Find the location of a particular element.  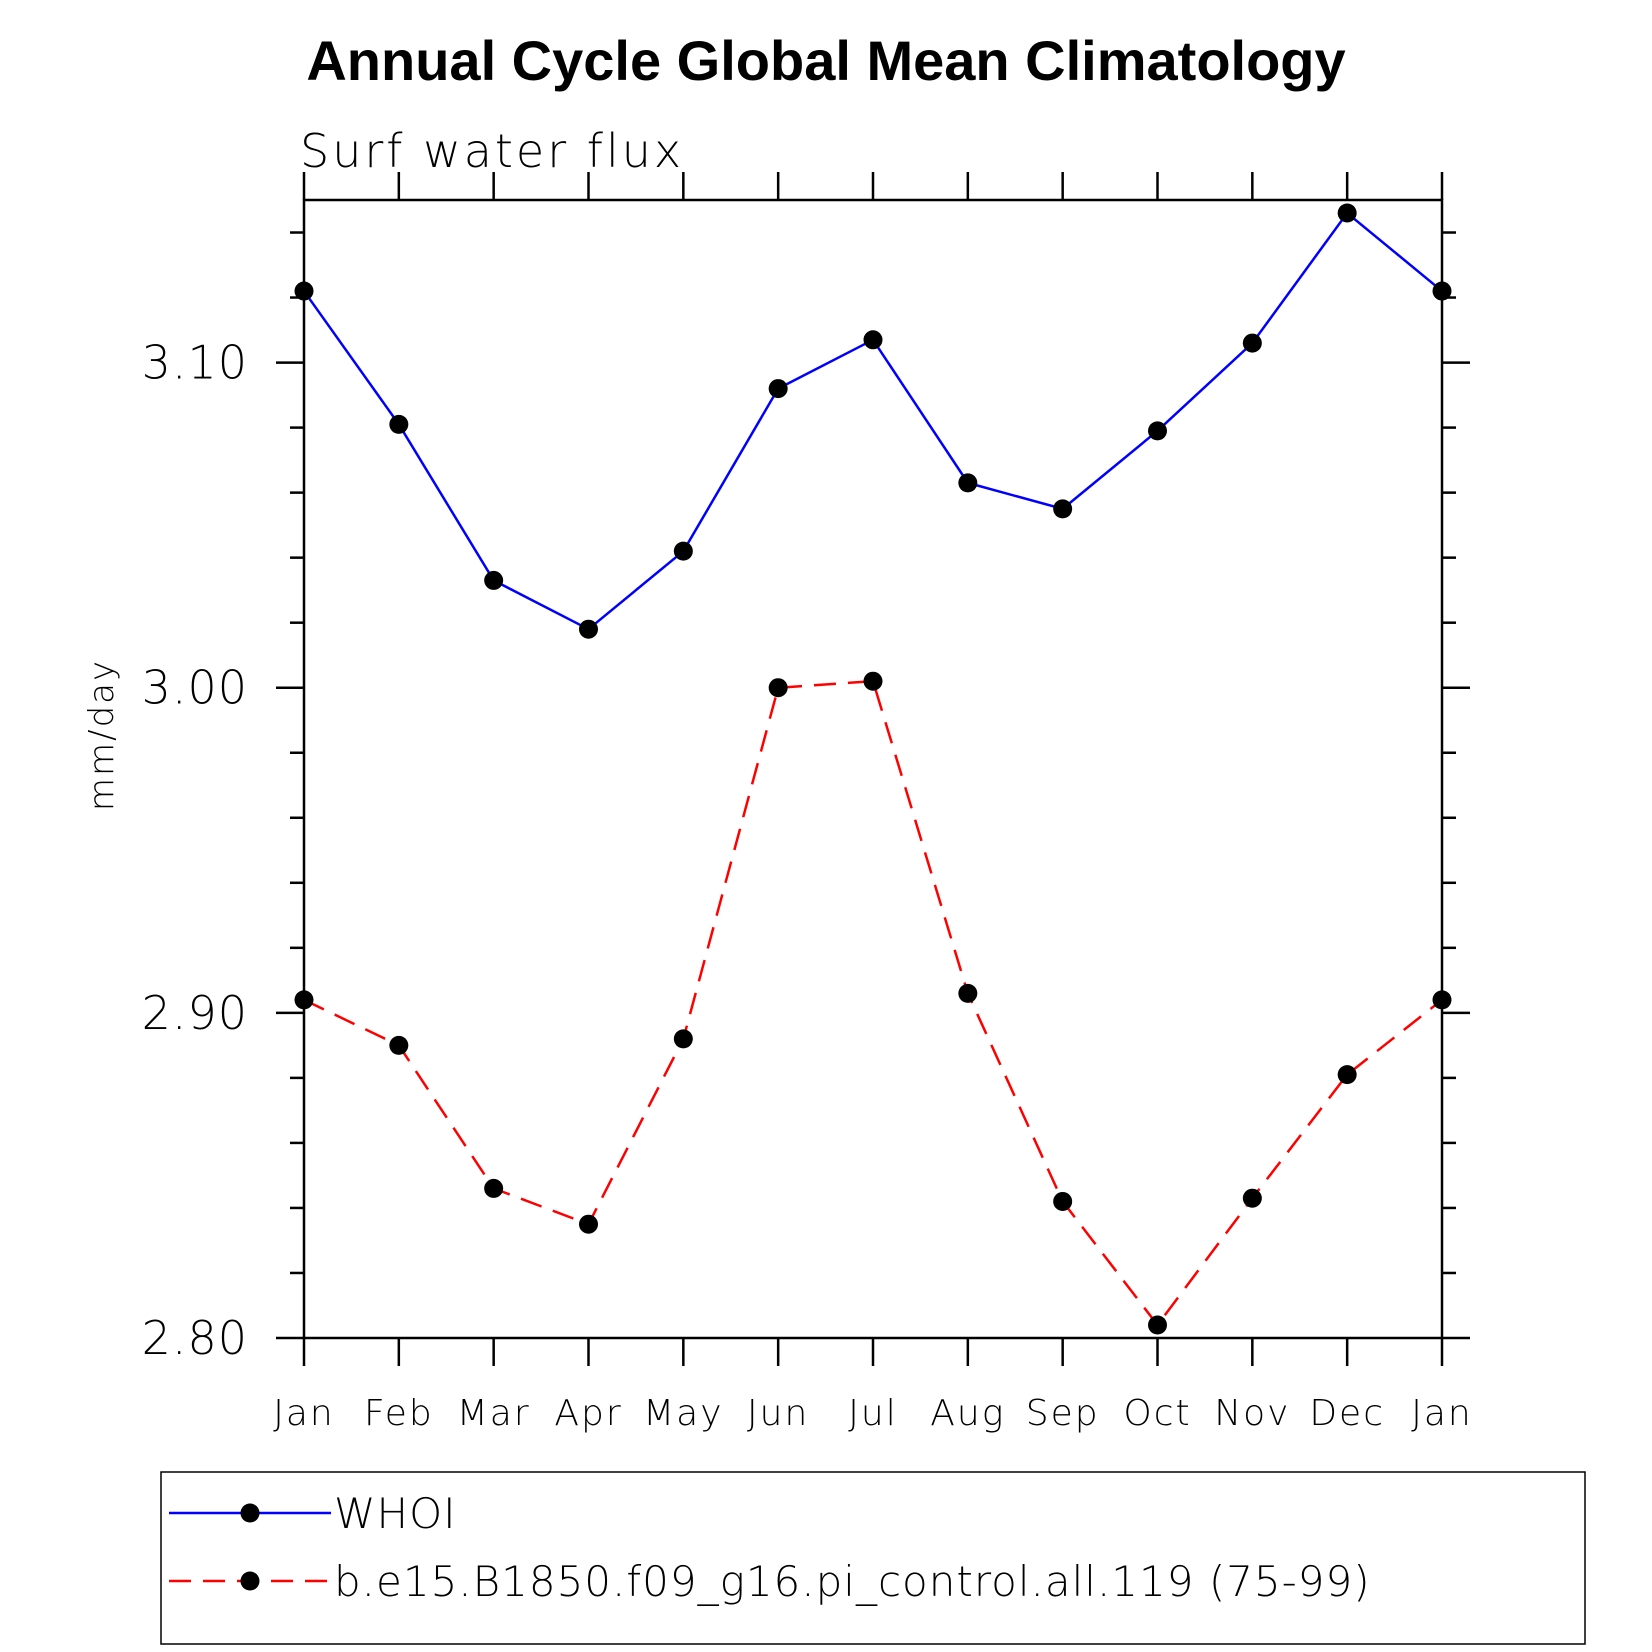

y-tick-label: 3.10 is located at coordinates (195, 363).